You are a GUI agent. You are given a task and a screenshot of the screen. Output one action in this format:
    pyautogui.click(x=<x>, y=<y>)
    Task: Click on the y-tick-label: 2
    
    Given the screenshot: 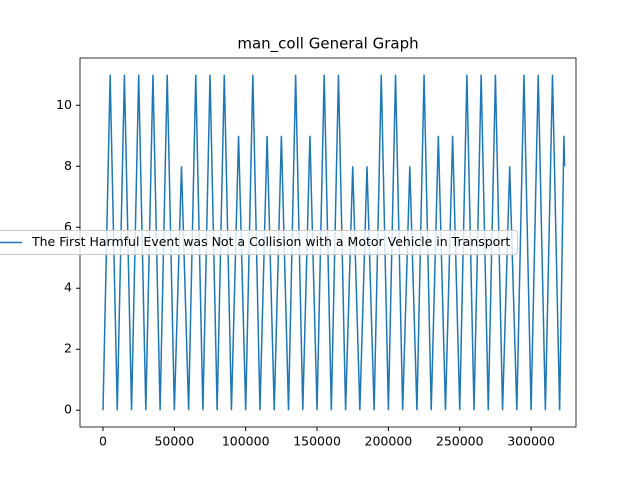 What is the action you would take?
    pyautogui.click(x=68, y=348)
    